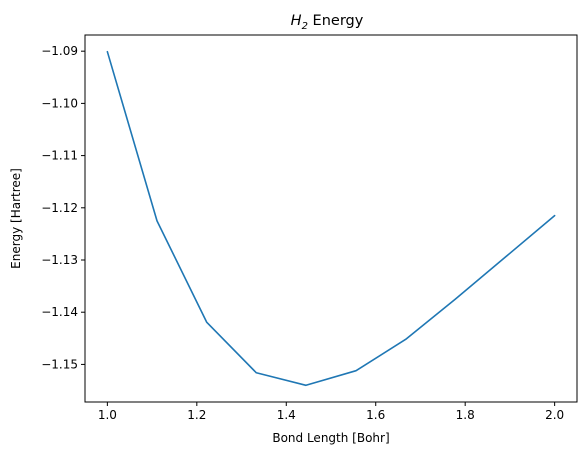  Describe the element at coordinates (554, 415) in the screenshot. I see `x-tick-label: 2.0` at that location.